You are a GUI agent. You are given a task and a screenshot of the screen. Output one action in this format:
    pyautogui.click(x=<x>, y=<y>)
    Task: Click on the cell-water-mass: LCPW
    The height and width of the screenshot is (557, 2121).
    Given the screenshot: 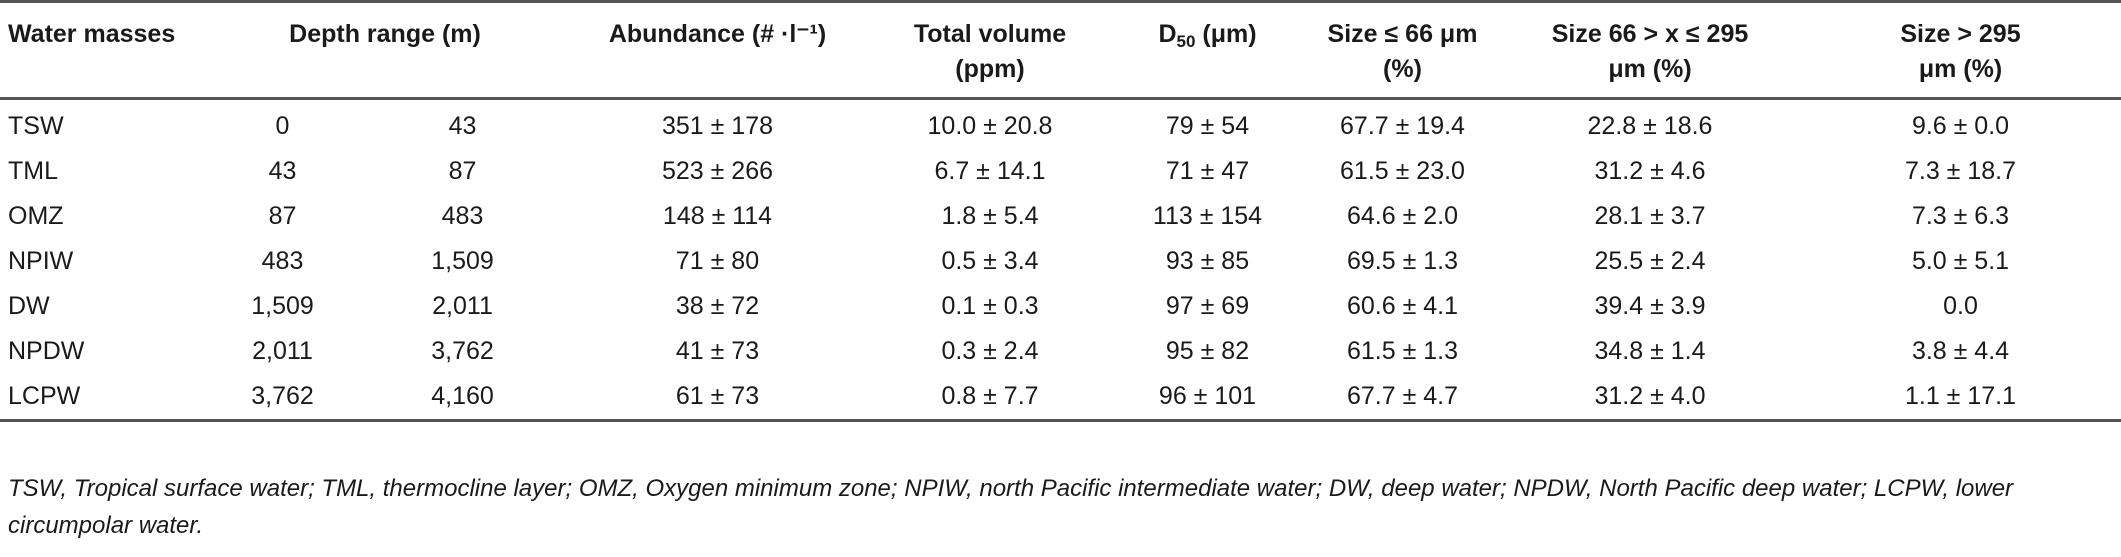 What is the action you would take?
    pyautogui.click(x=102, y=398)
    